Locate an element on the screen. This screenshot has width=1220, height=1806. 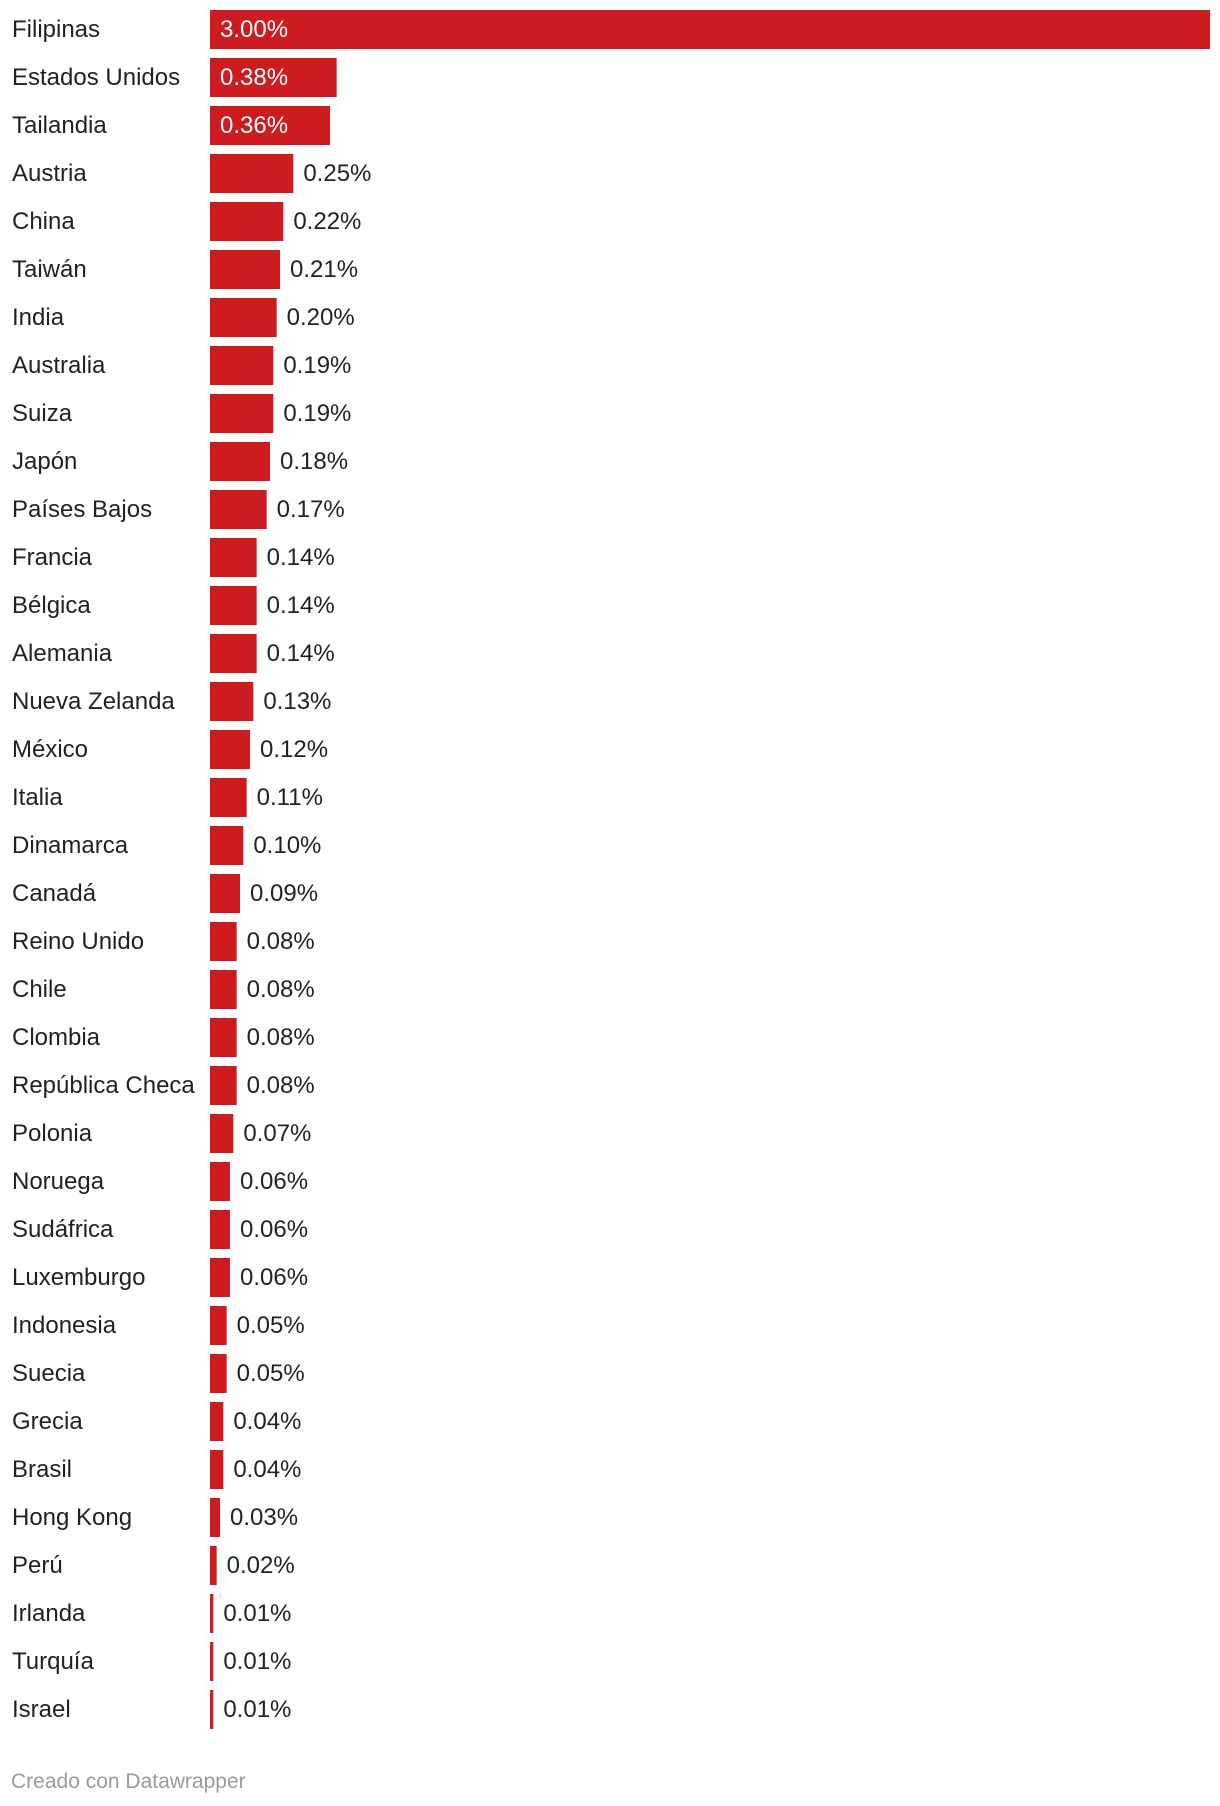
bar-row: Clombia 0.08% is located at coordinates (163, 1037).